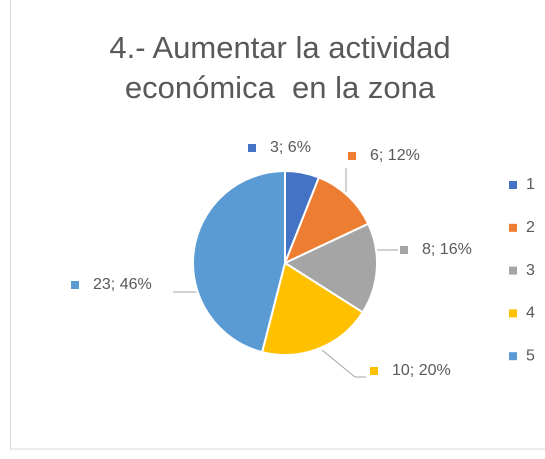  I want to click on legend-label: 5, so click(530, 355).